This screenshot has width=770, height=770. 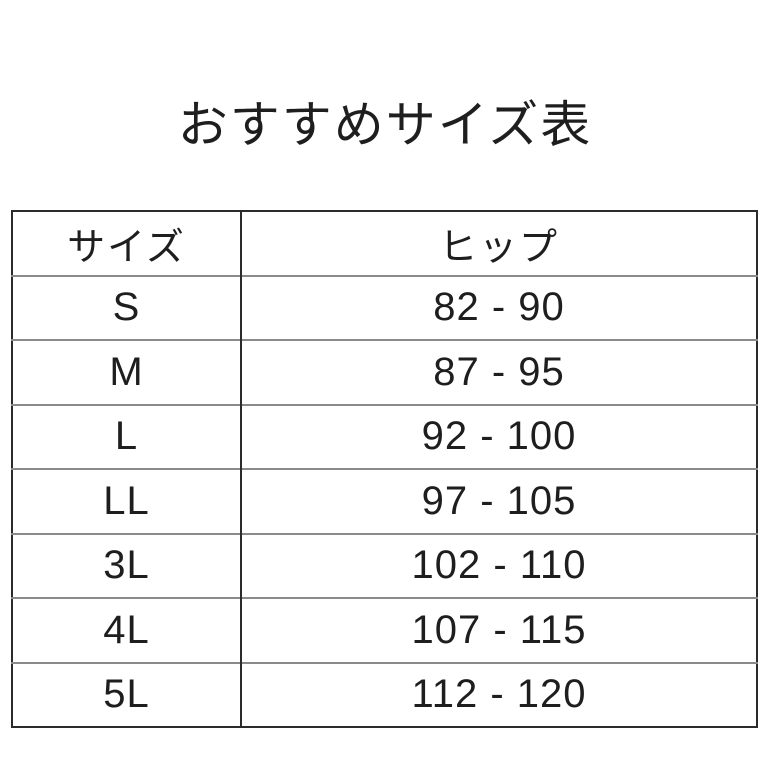 What do you see at coordinates (499, 501) in the screenshot?
I see `hip-cell: 97 - 105` at bounding box center [499, 501].